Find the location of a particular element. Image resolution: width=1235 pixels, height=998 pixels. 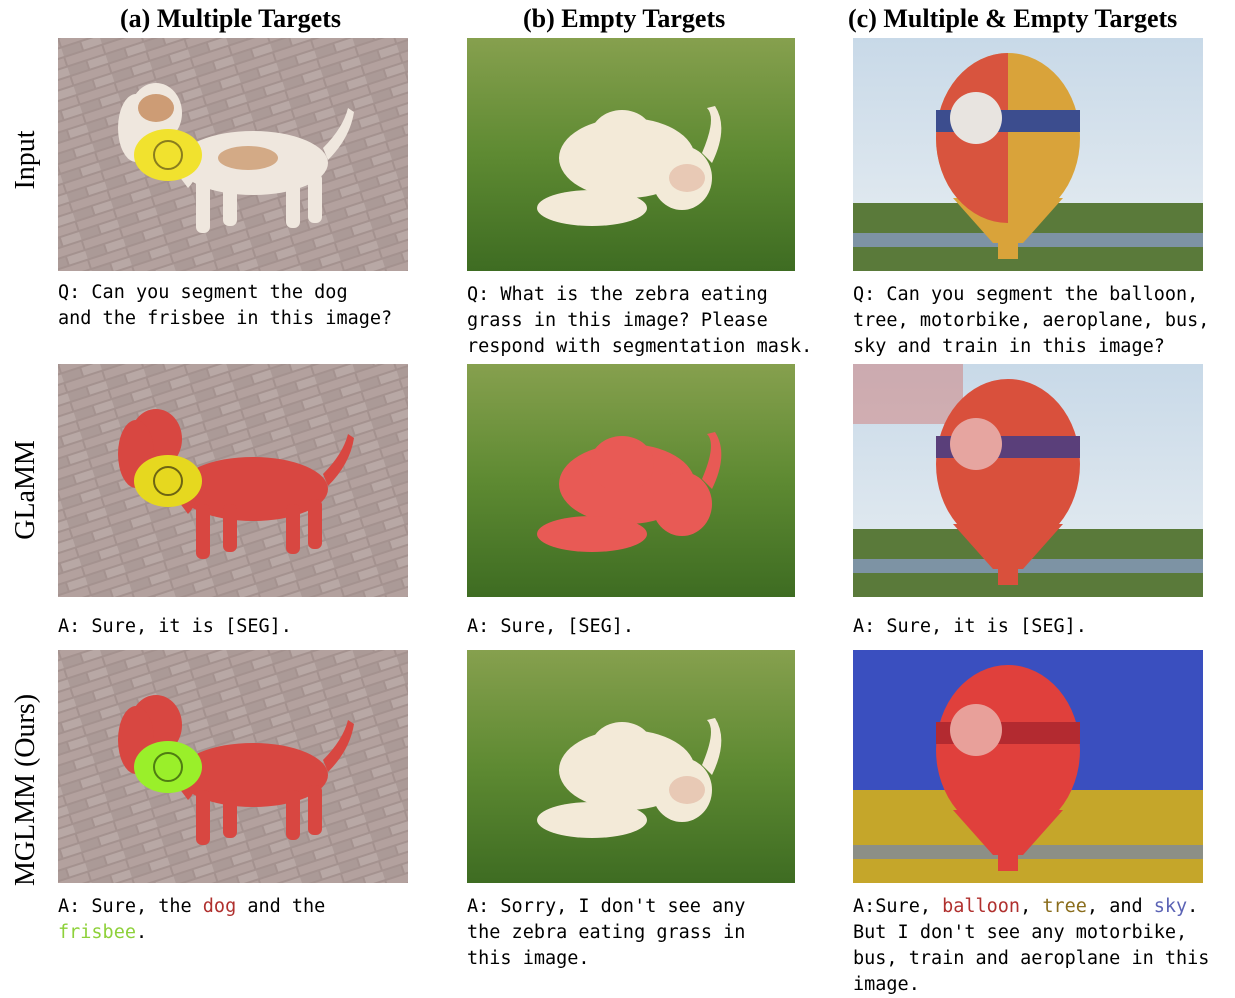

row-label-input: Input is located at coordinates (25, 160).